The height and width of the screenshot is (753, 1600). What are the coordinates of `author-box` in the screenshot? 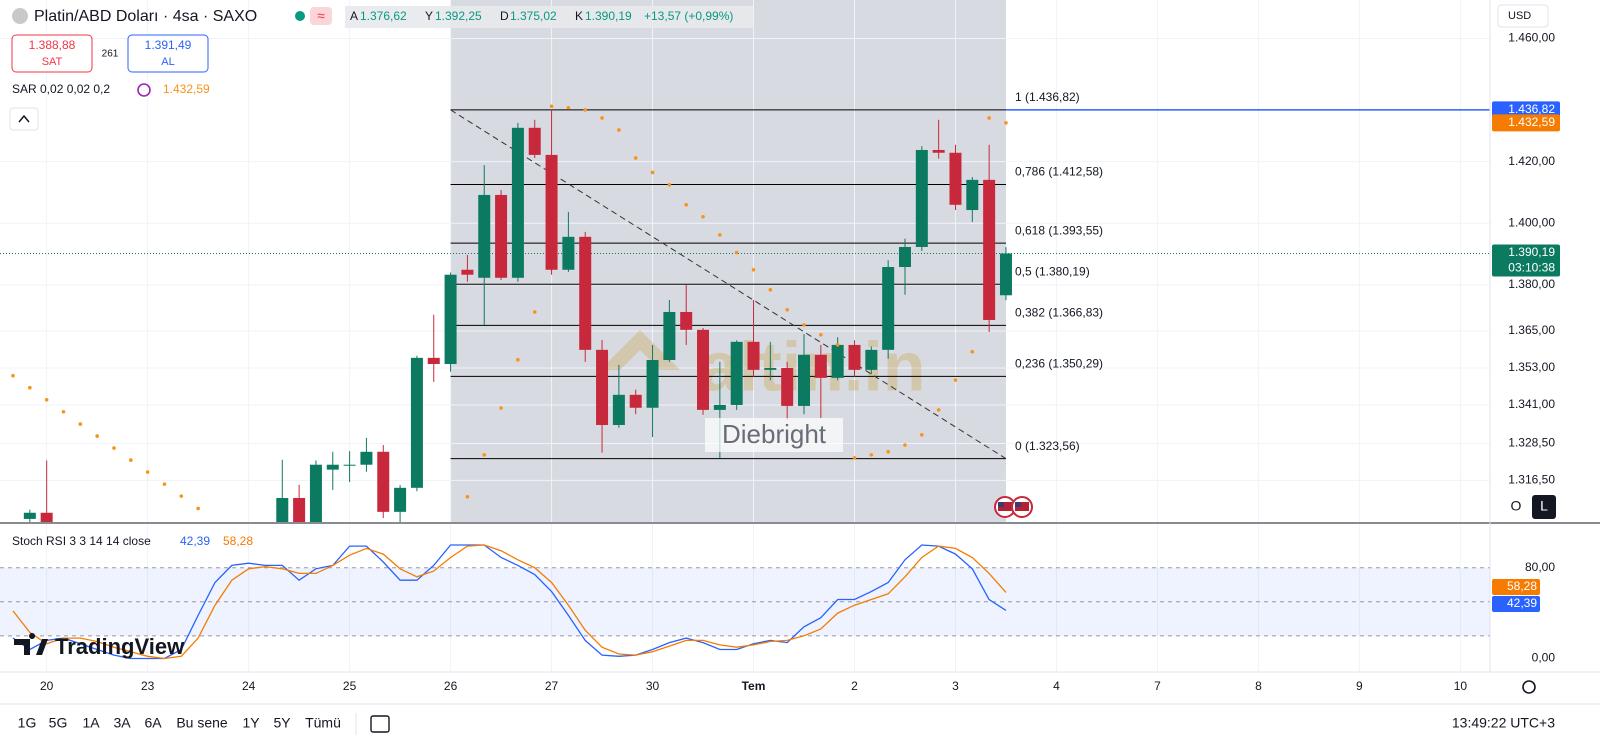 It's located at (774, 435).